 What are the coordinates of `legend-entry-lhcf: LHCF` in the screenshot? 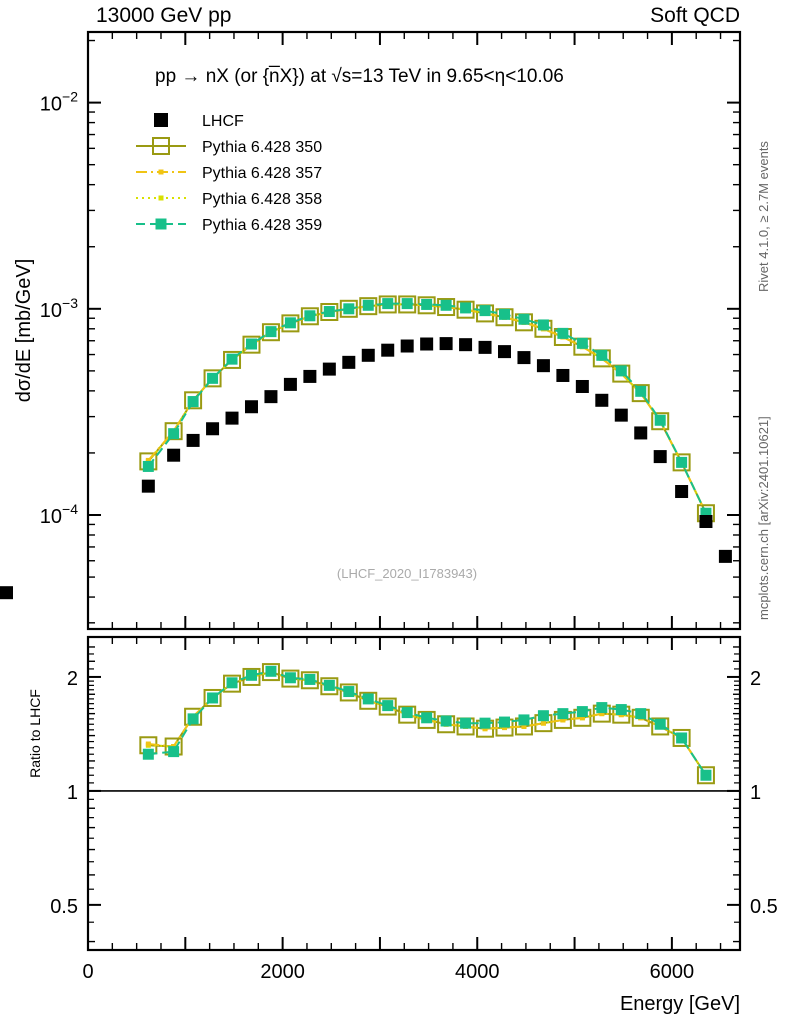 It's located at (199, 121).